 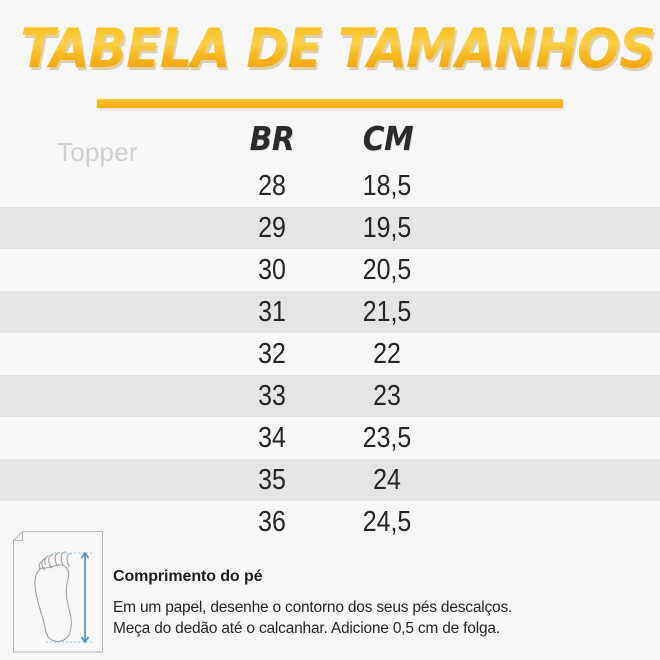 I want to click on column-header-br: BR, so click(x=272, y=138).